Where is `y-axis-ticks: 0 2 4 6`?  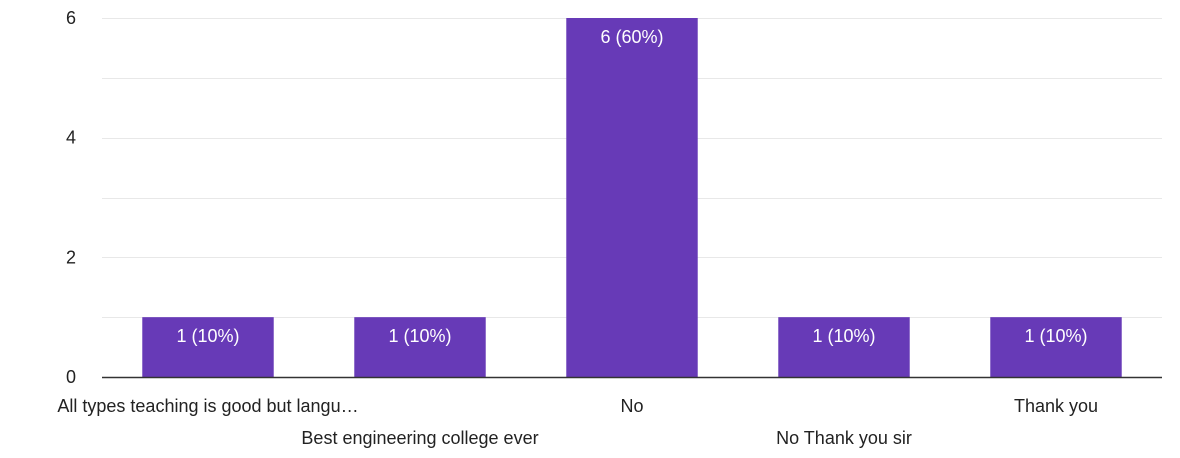 y-axis-ticks: 0 2 4 6 is located at coordinates (71, 197).